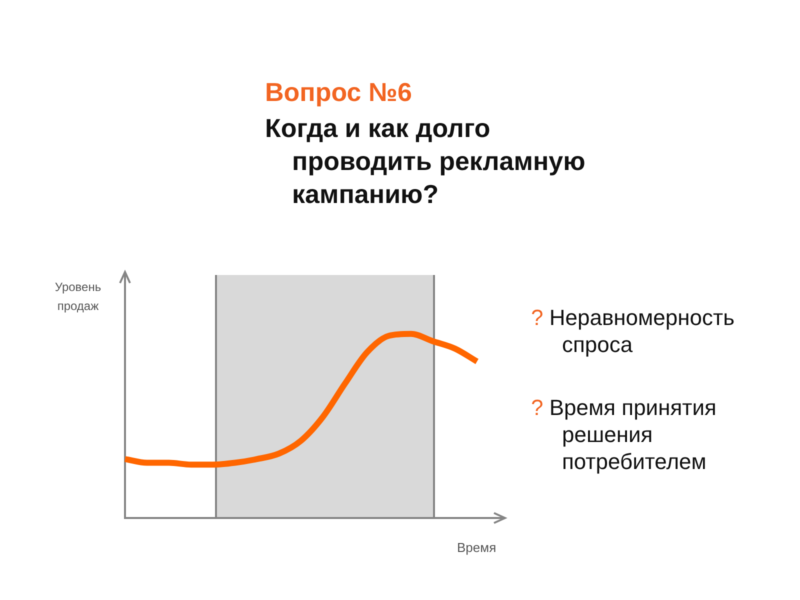 The height and width of the screenshot is (600, 800). Describe the element at coordinates (78, 297) in the screenshot. I see `y-axis-title: Уровень продаж` at that location.